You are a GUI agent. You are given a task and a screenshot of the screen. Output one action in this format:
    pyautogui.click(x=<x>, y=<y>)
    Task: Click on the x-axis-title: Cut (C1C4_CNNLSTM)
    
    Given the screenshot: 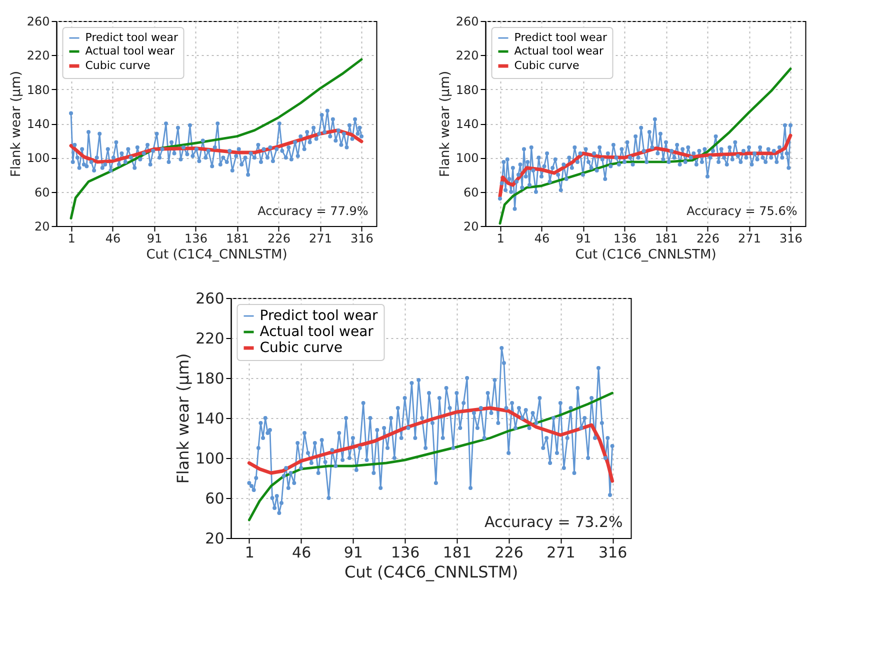 What is the action you would take?
    pyautogui.click(x=217, y=255)
    